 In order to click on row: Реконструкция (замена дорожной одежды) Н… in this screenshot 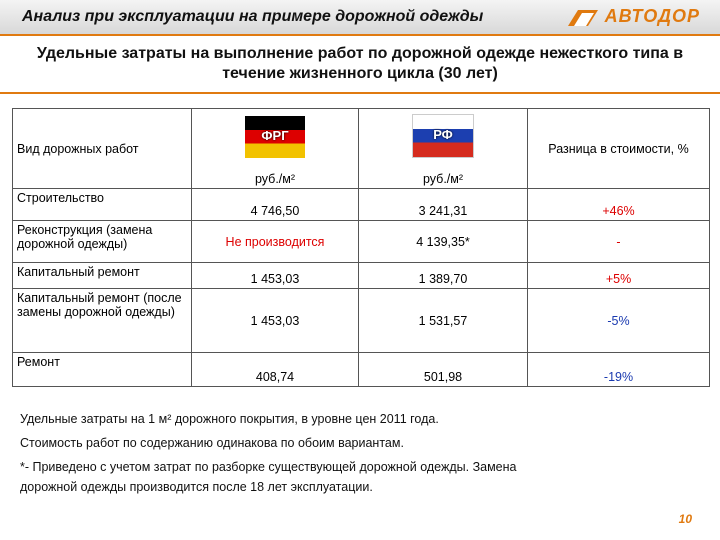, I will do `click(361, 241)`.